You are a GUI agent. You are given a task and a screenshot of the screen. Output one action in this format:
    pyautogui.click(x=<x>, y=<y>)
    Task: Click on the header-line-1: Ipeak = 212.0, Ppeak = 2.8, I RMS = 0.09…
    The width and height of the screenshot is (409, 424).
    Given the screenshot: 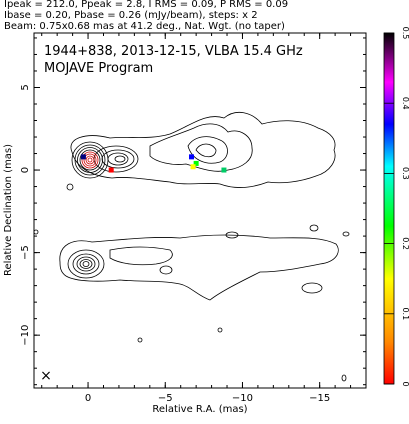 What is the action you would take?
    pyautogui.click(x=146, y=5)
    